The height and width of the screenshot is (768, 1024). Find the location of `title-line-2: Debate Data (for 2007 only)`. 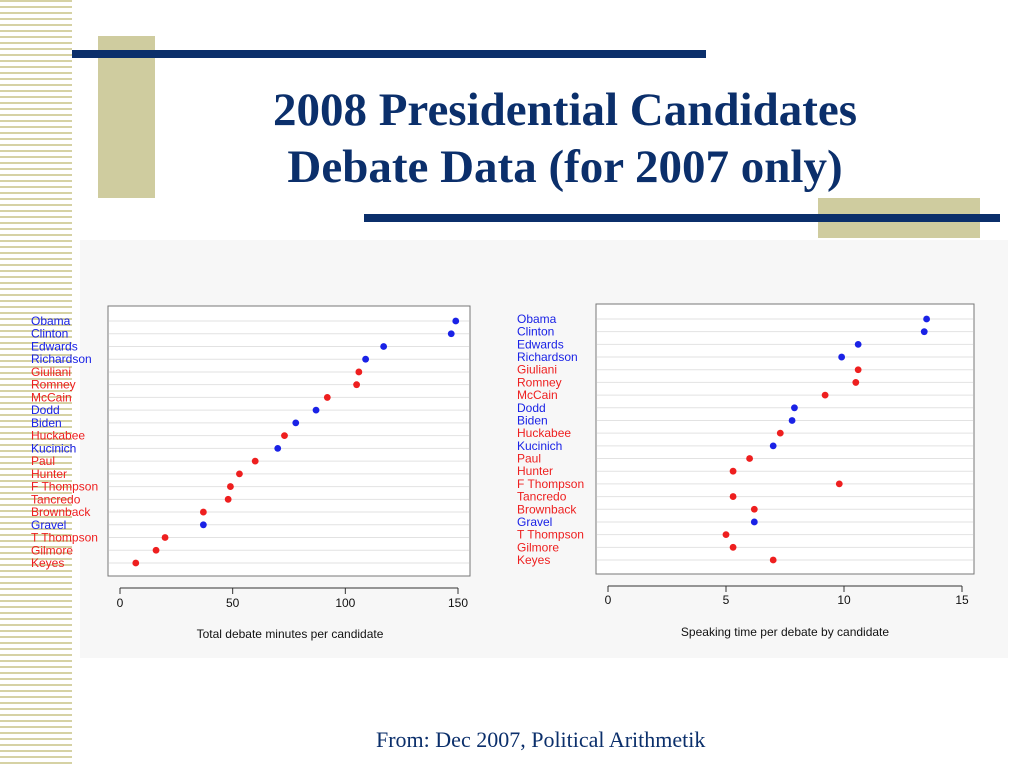

title-line-2: Debate Data (for 2007 only) is located at coordinates (565, 167).